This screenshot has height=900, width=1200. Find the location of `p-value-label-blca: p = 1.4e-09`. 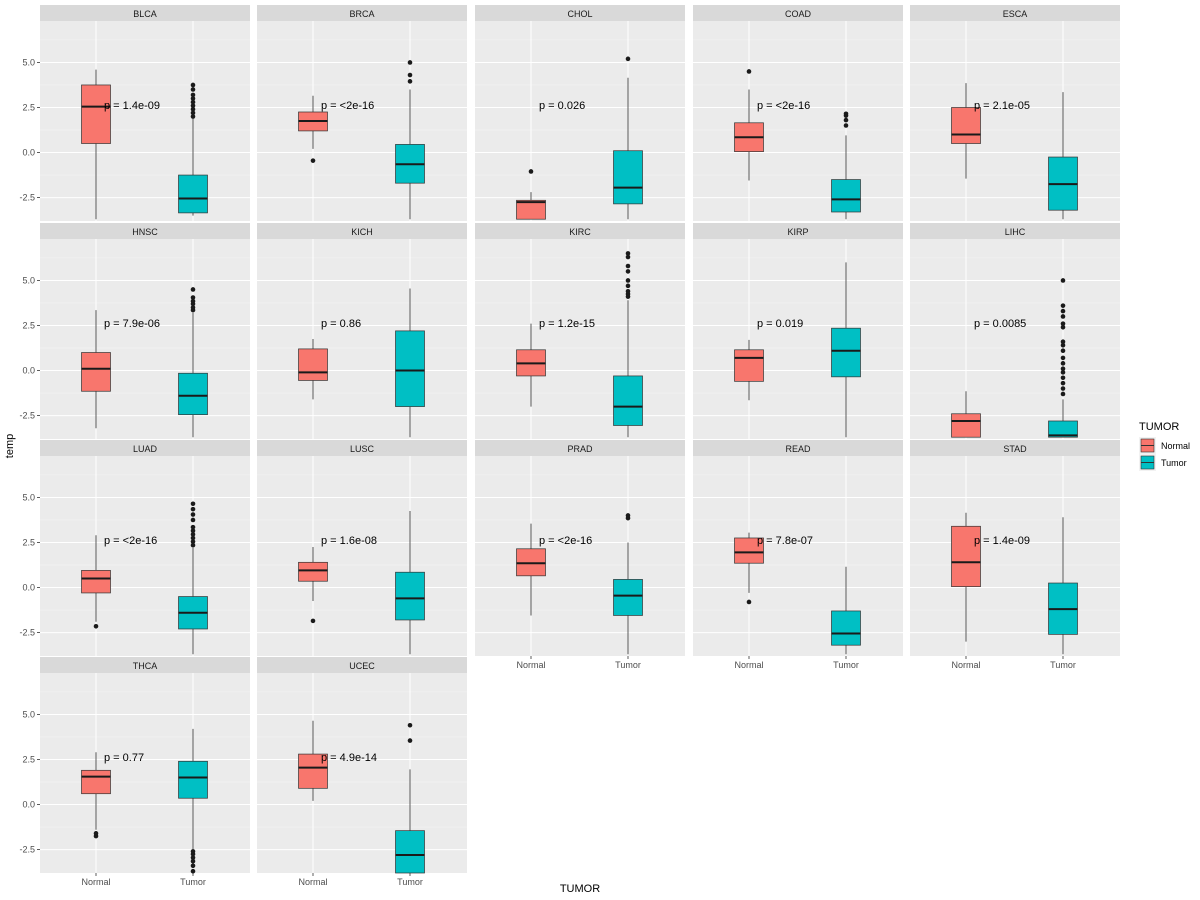

p-value-label-blca: p = 1.4e-09 is located at coordinates (132, 106).